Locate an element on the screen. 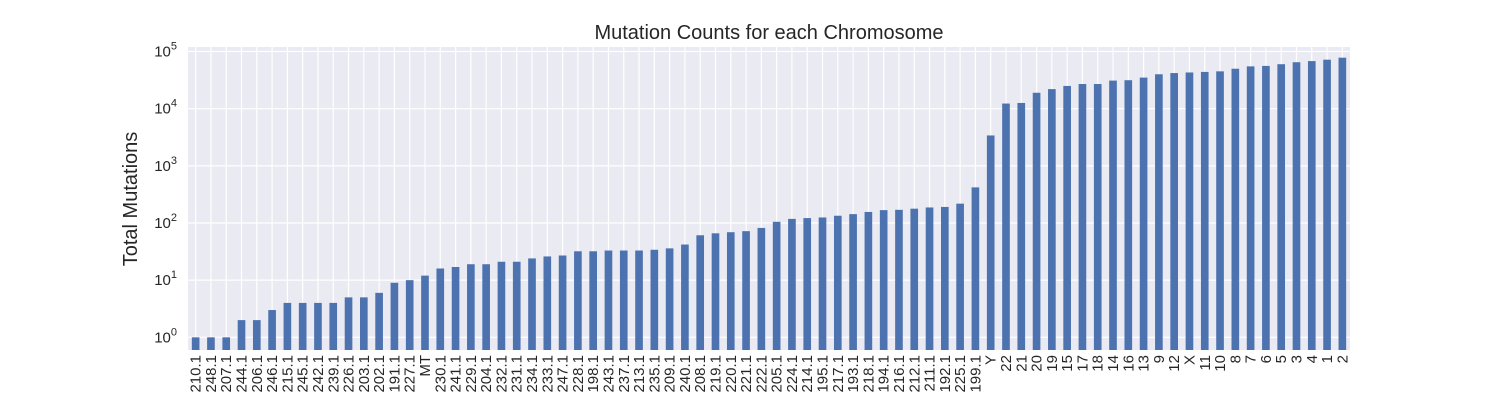 The height and width of the screenshot is (400, 1500). x-tick-label: 10 is located at coordinates (1220, 363).